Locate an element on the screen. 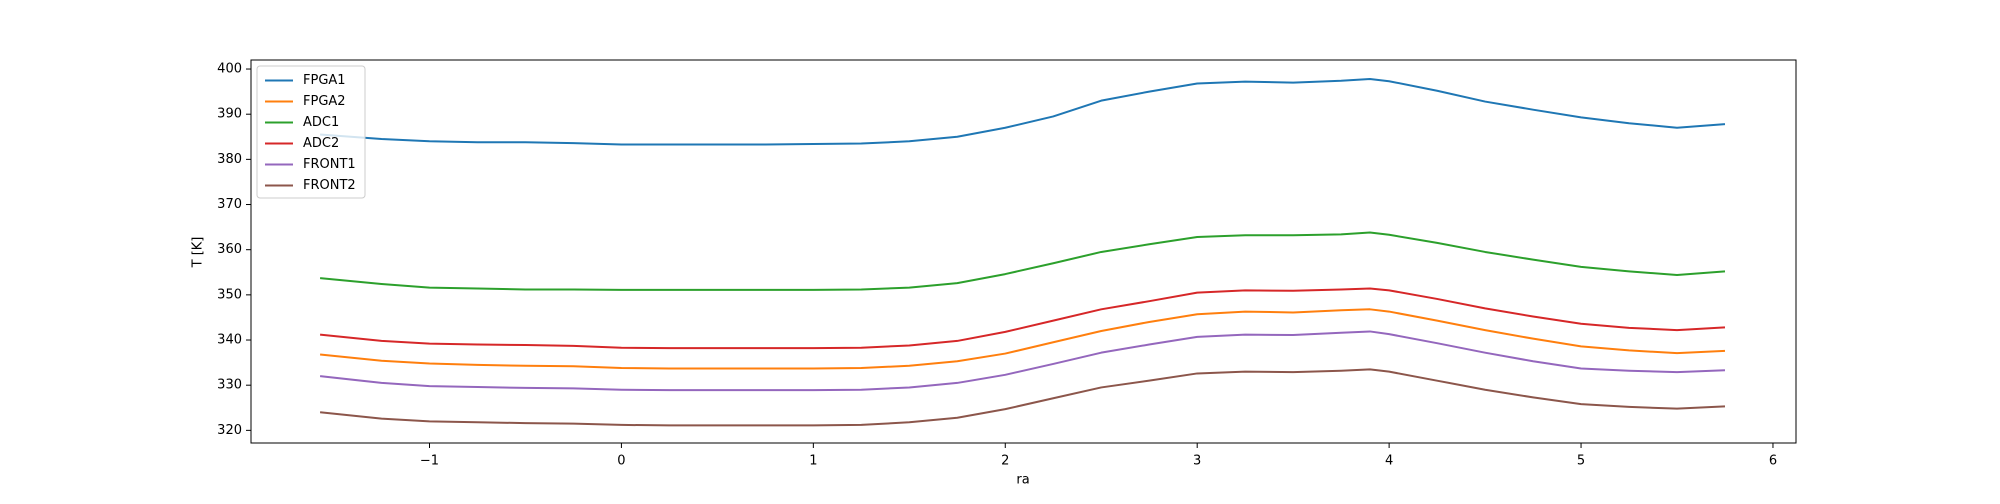 This screenshot has height=504, width=2000. y-tick-label: 370 is located at coordinates (229, 204).